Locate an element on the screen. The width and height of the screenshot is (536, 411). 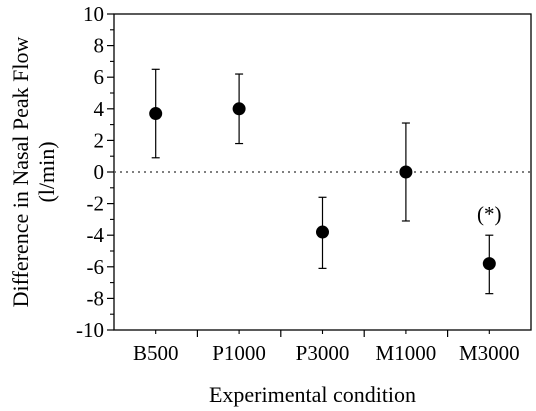
y-axis-title-line2: (l/min) is located at coordinates (46, 171).